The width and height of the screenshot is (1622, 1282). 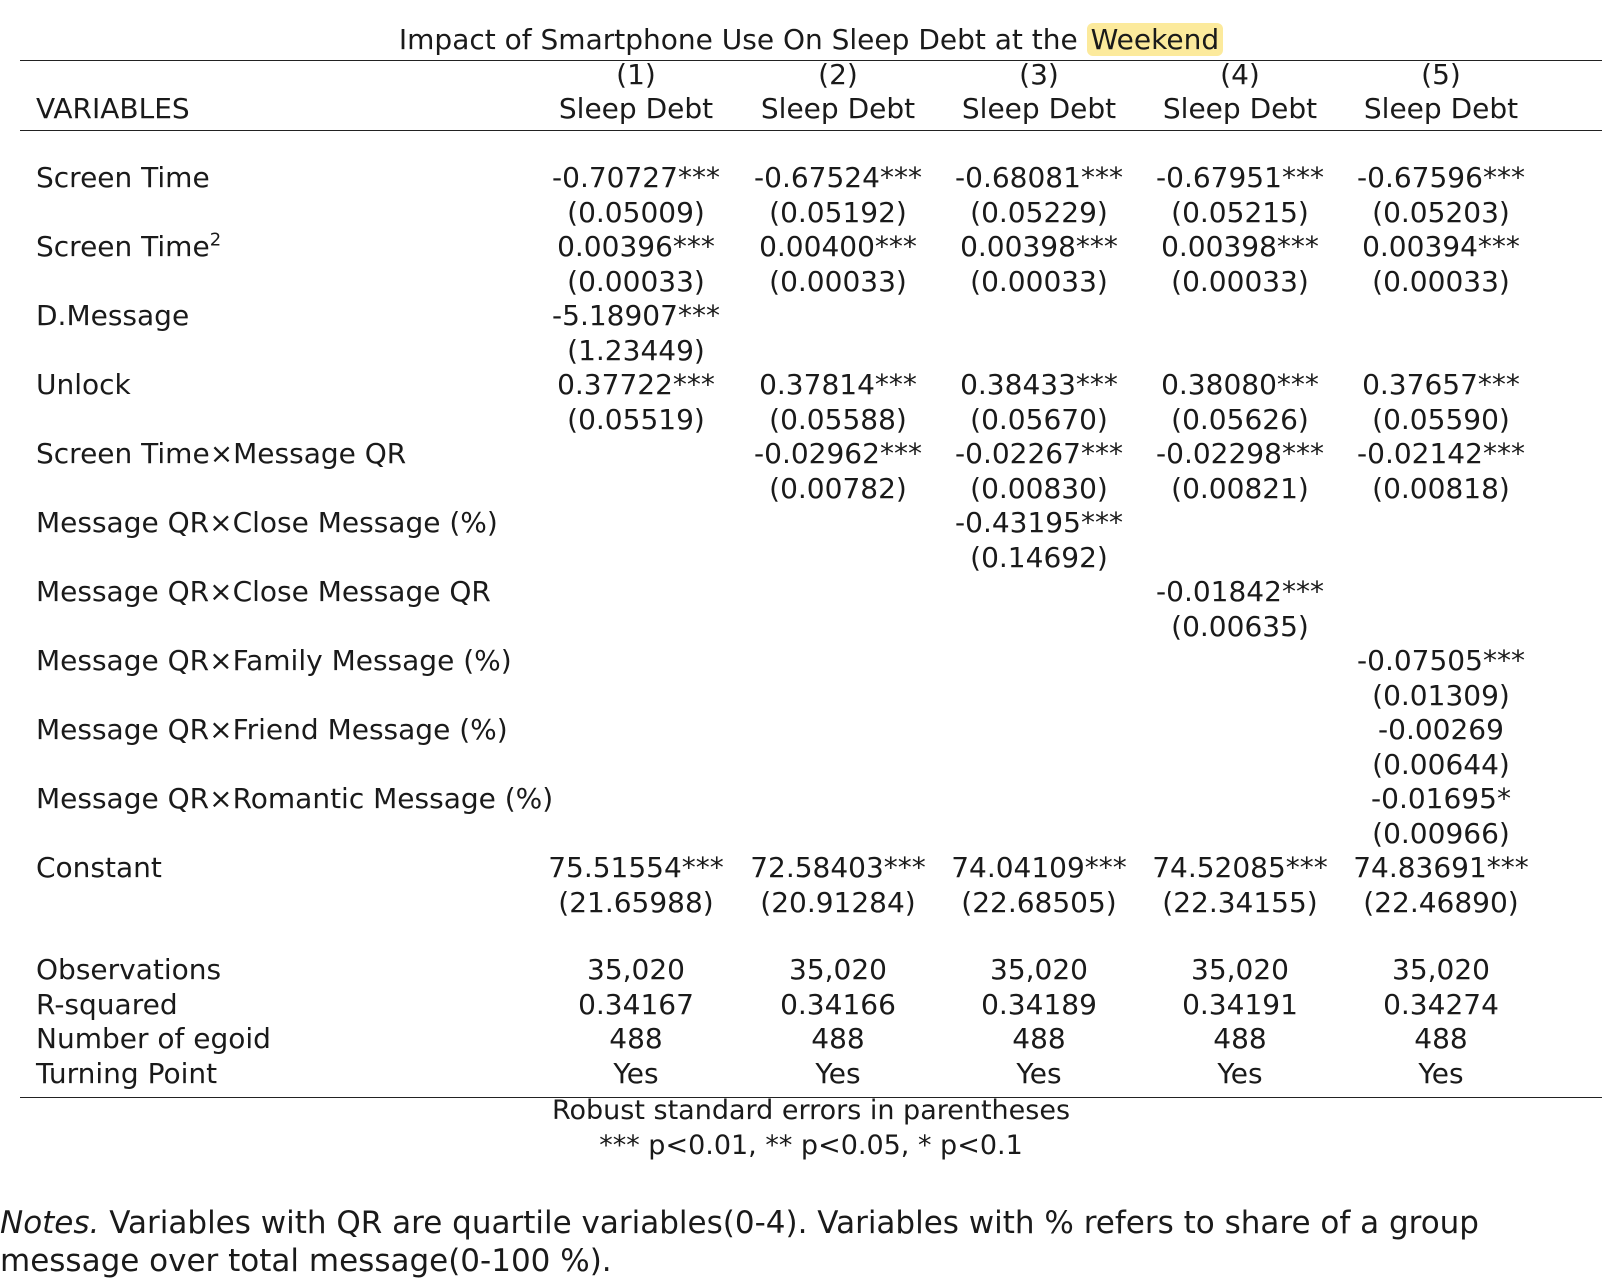 I want to click on coefficient: 0.00394***, so click(x=1441, y=246).